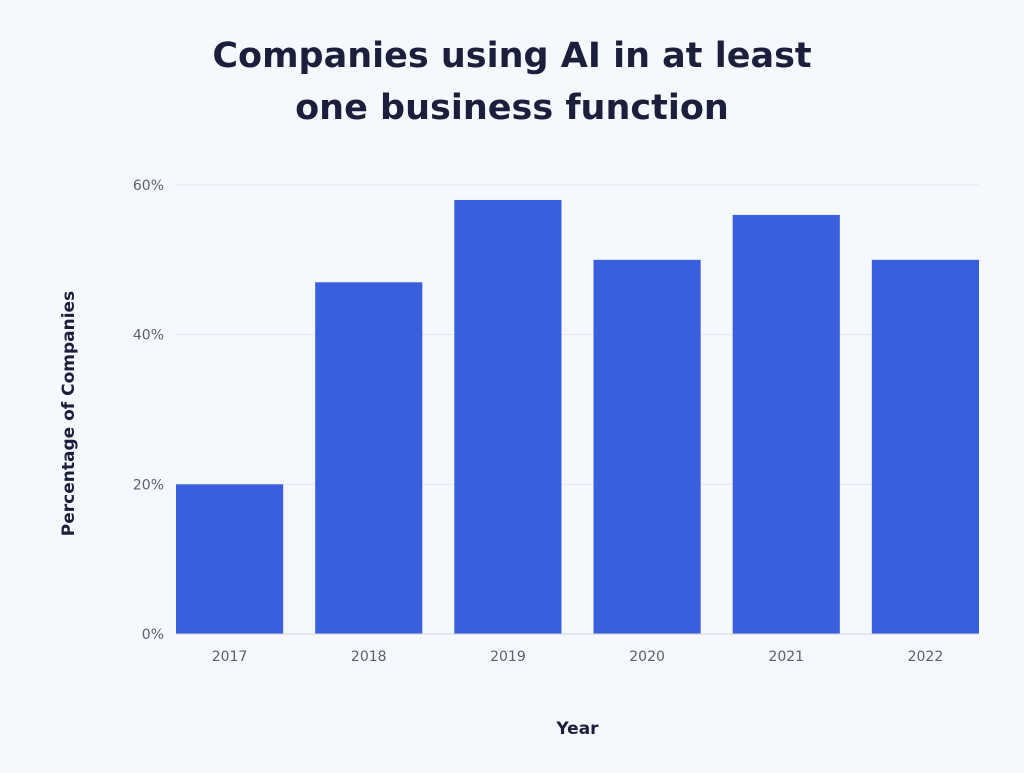  Describe the element at coordinates (926, 657) in the screenshot. I see `x-tick-label: 2022` at that location.